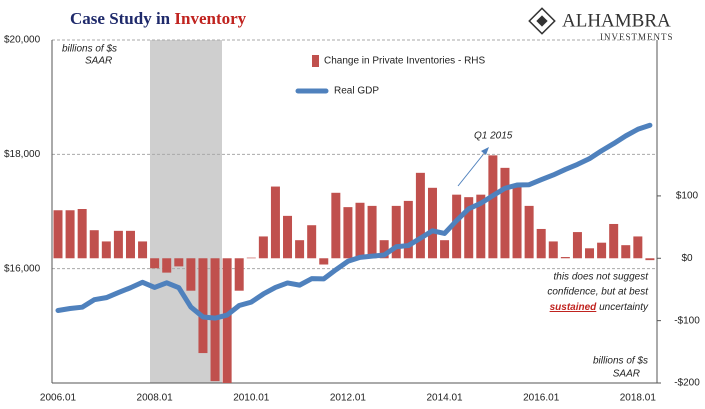 Image resolution: width=705 pixels, height=409 pixels. I want to click on legend-label: Change in Private Inventories - RHS, so click(405, 61).